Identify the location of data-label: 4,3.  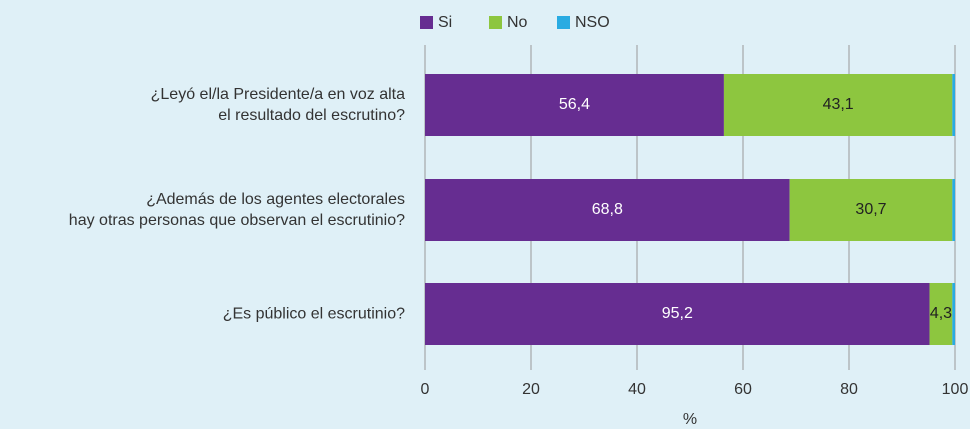
(941, 313).